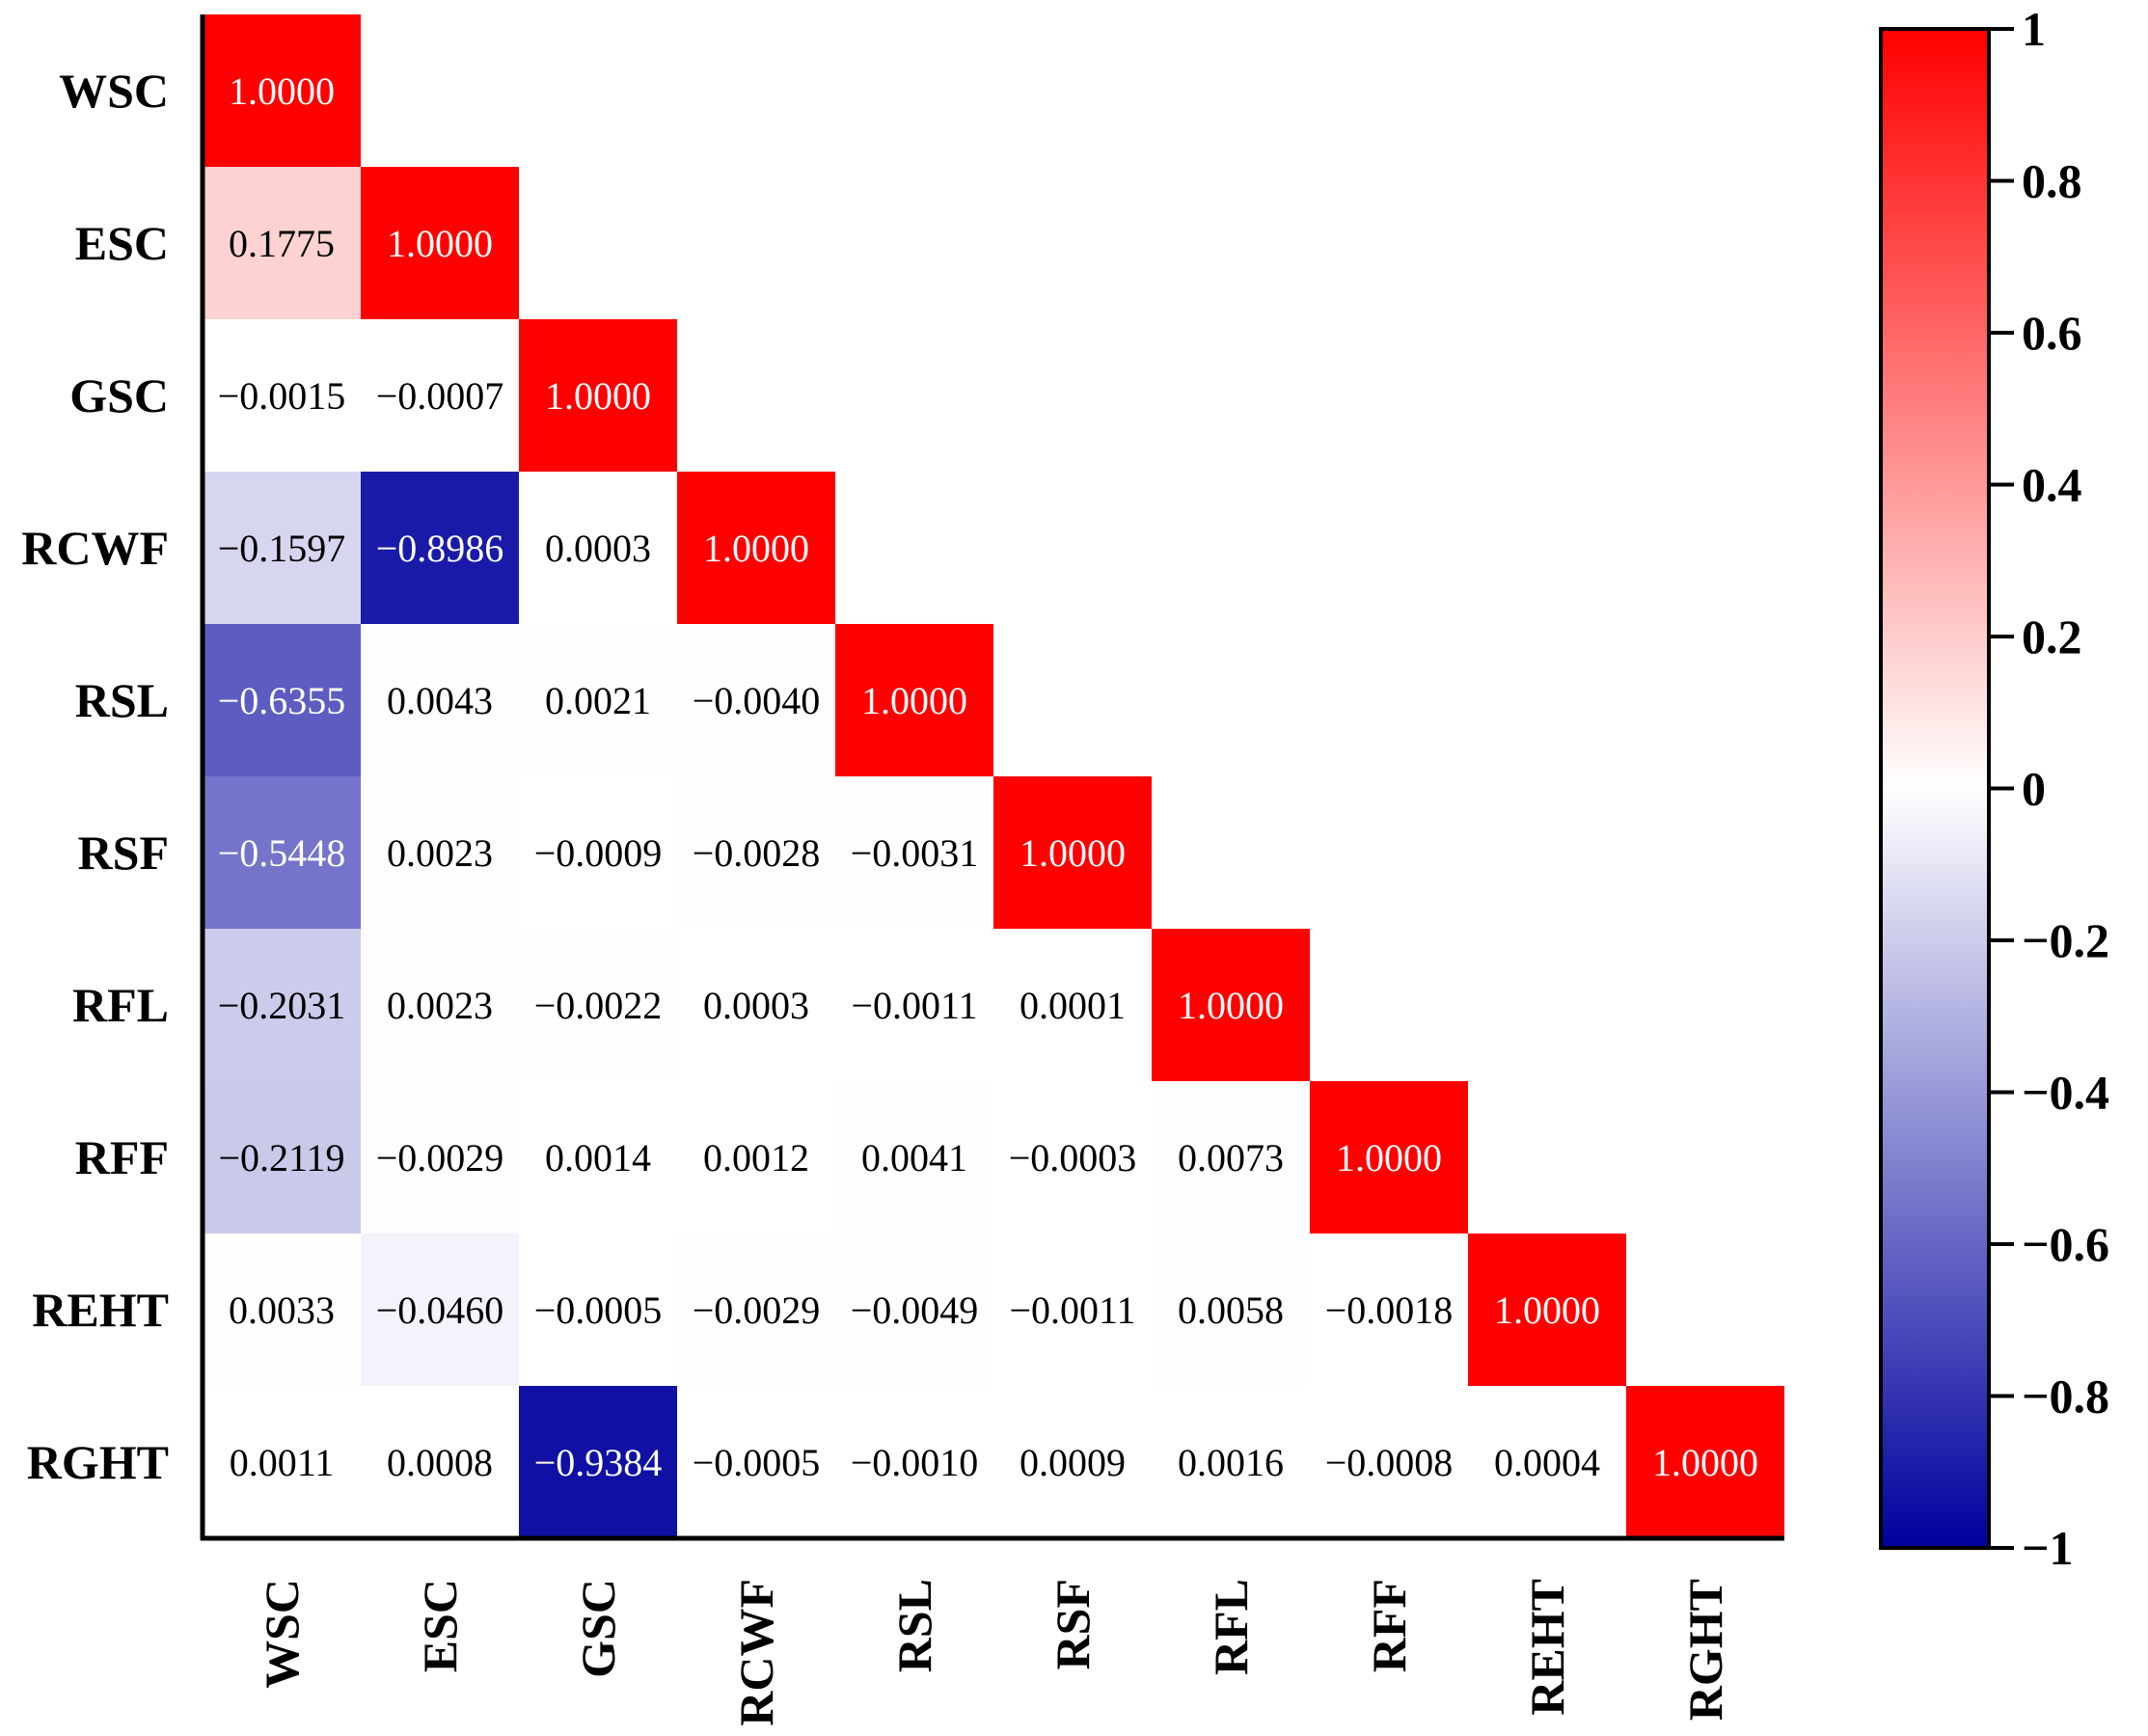 The image size is (2148, 1736). Describe the element at coordinates (1935, 789) in the screenshot. I see `colorbar-gradient` at that location.